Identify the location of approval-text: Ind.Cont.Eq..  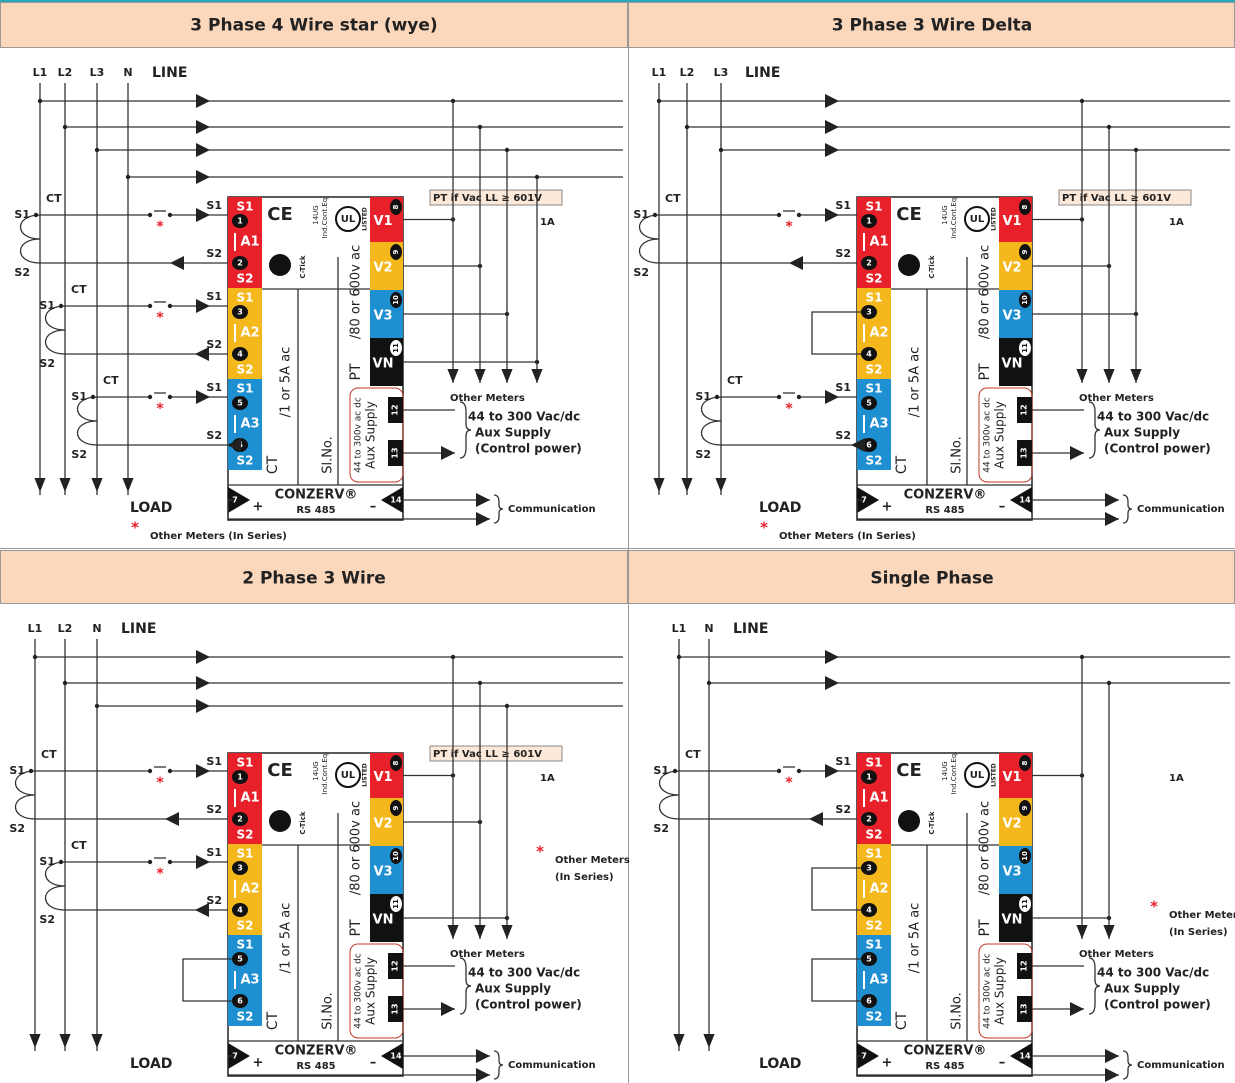
(954, 217).